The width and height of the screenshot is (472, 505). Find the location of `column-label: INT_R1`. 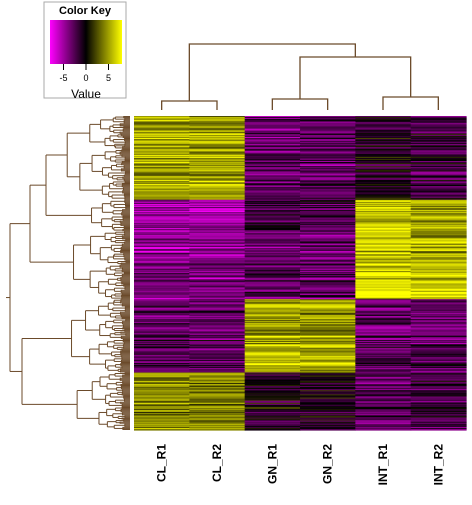

column-label: INT_R1 is located at coordinates (383, 465).